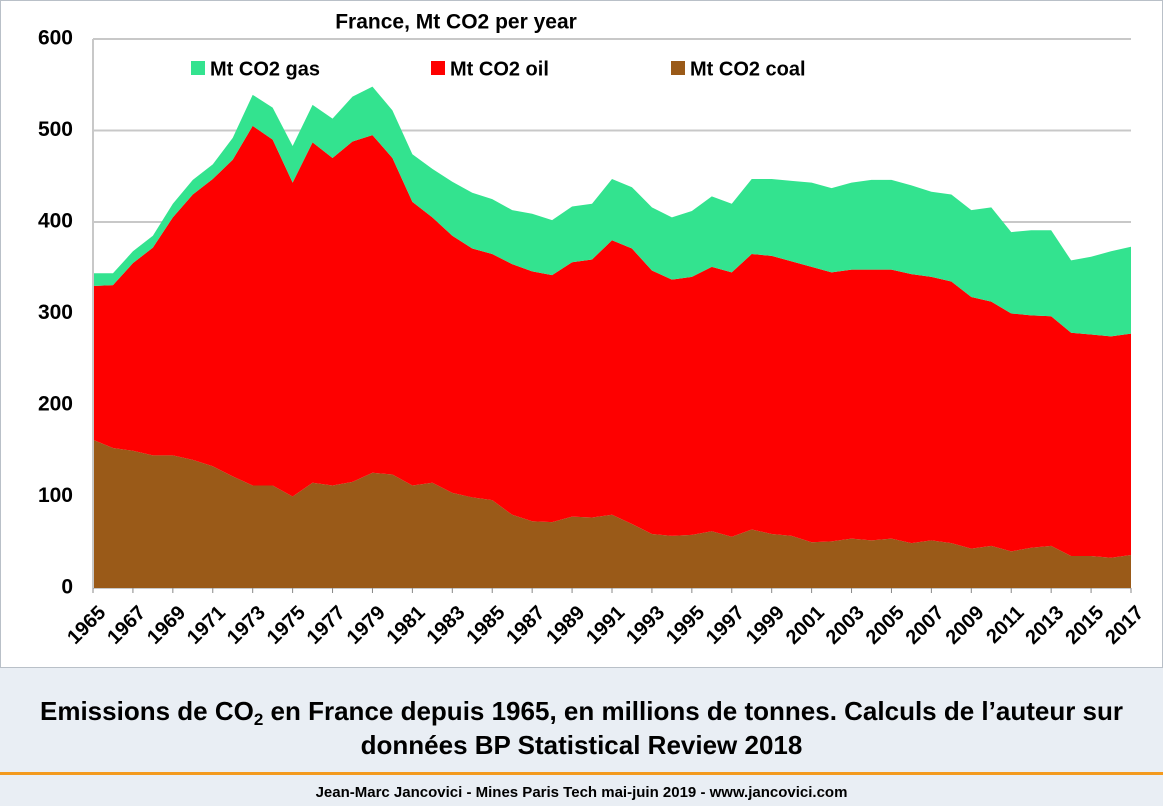 The height and width of the screenshot is (806, 1163). What do you see at coordinates (366, 625) in the screenshot?
I see `x-tick-label: 1979` at bounding box center [366, 625].